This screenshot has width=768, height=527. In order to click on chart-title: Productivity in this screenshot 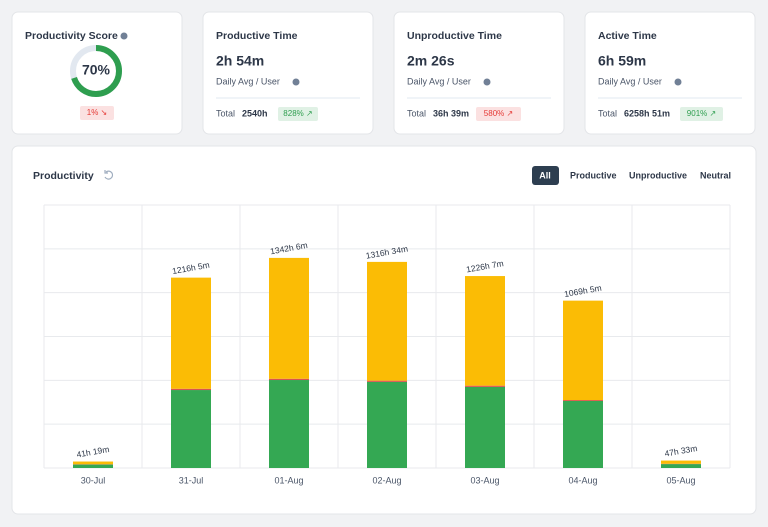, I will do `click(63, 176)`.